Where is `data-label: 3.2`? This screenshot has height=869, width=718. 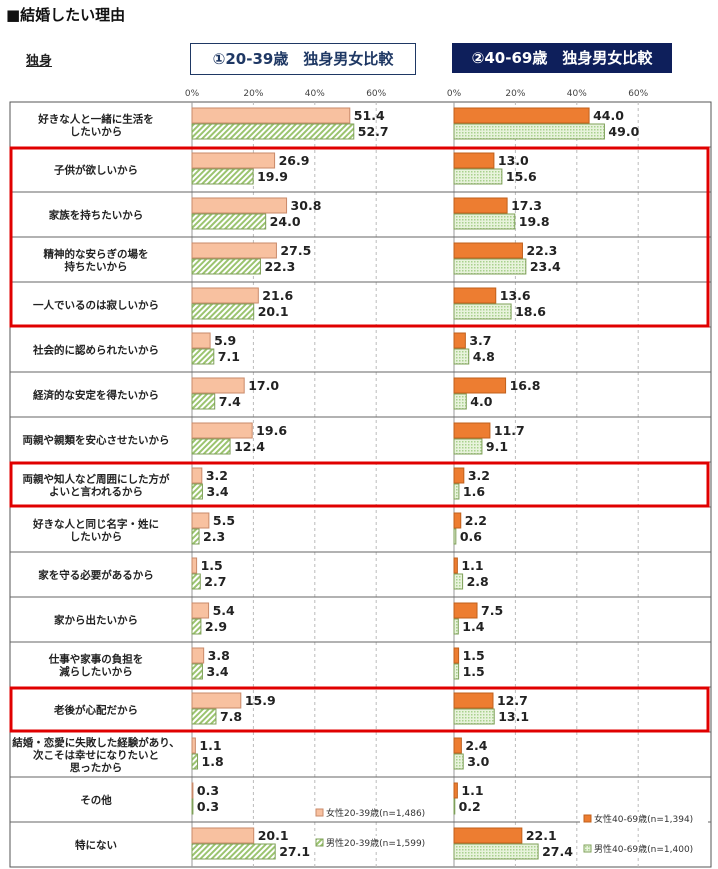 data-label: 3.2 is located at coordinates (479, 475).